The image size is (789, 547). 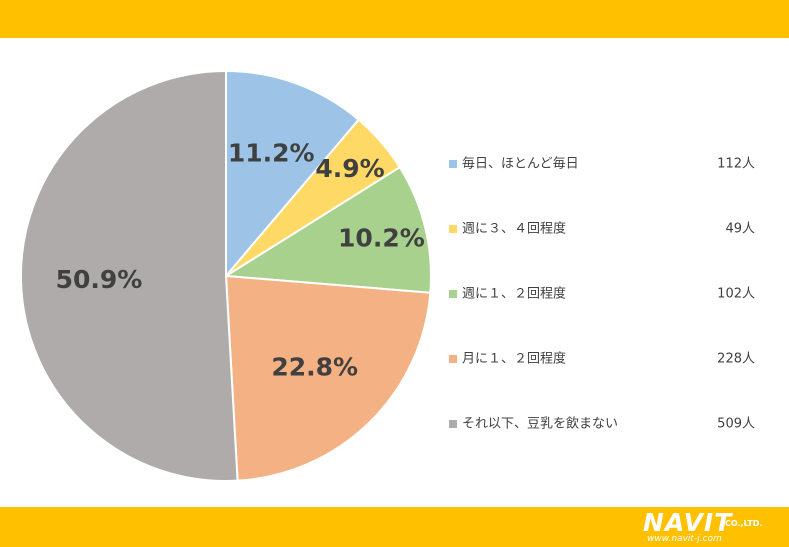 What do you see at coordinates (740, 229) in the screenshot?
I see `legend-count-2: 49人` at bounding box center [740, 229].